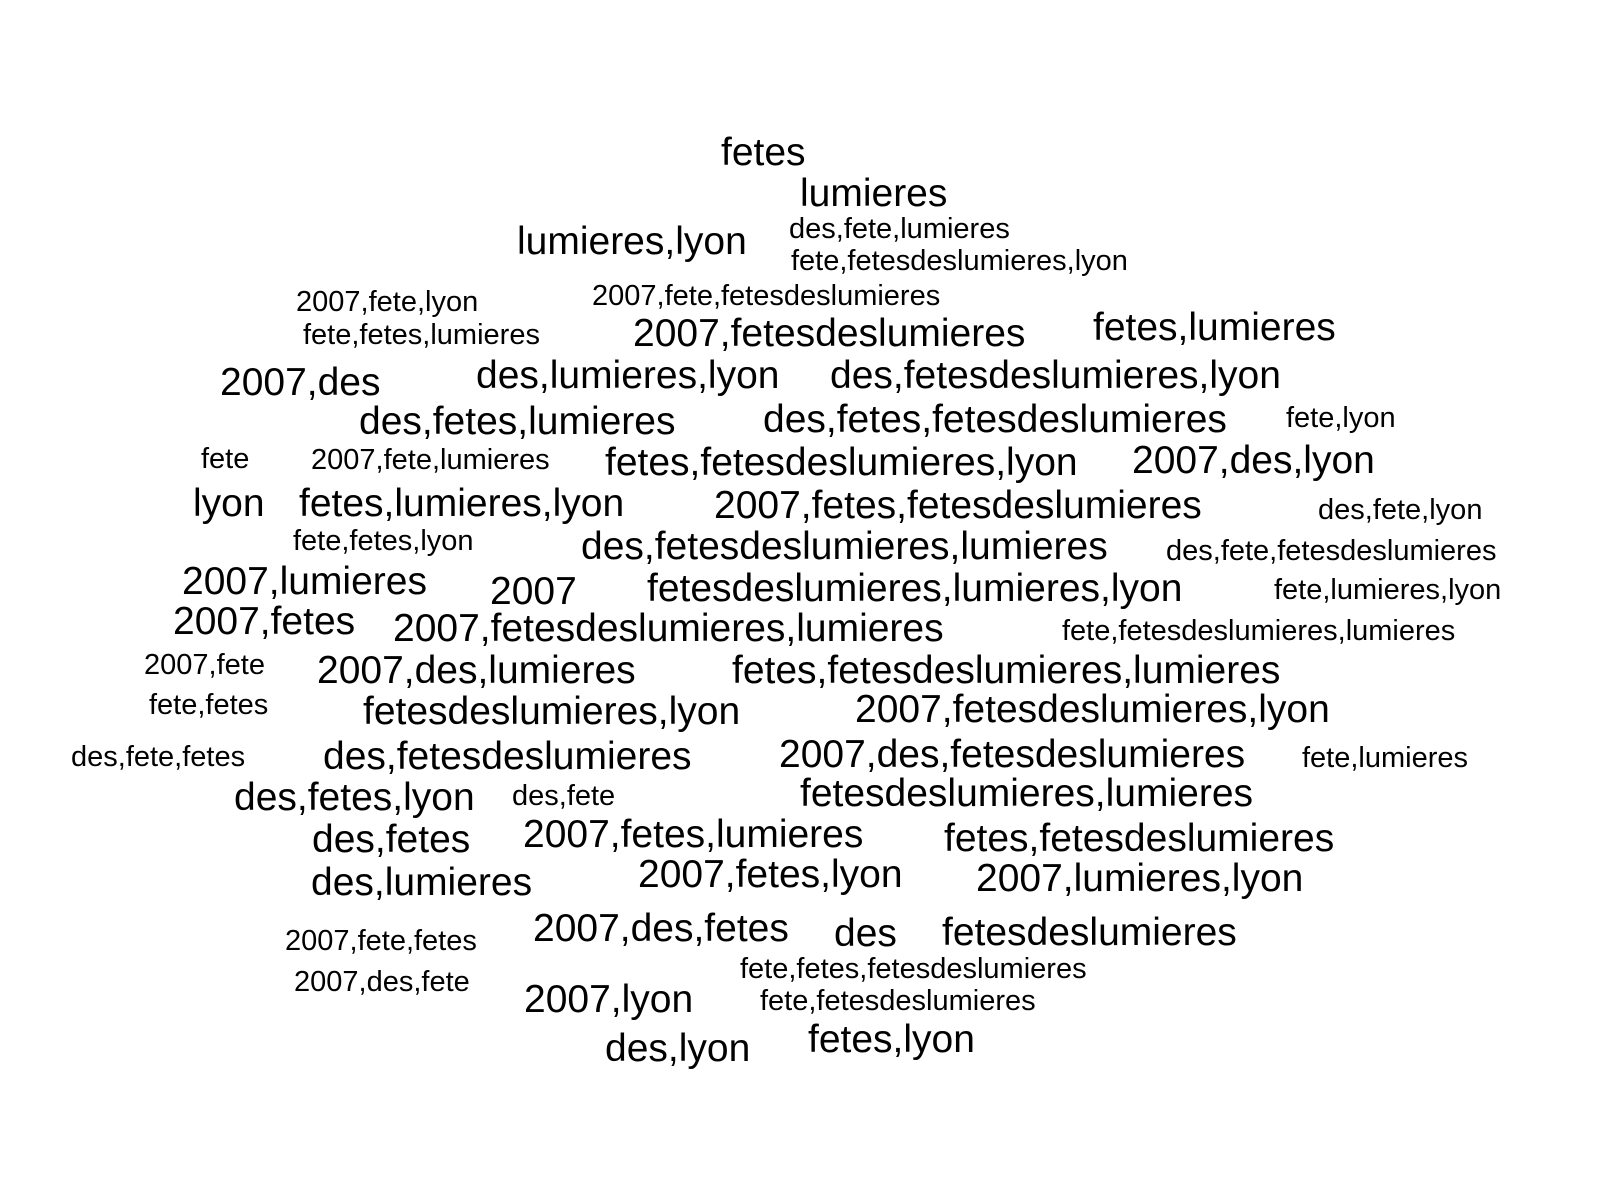 This screenshot has height=1200, width=1600. Describe the element at coordinates (915, 588) in the screenshot. I see `word-fetesdeslumieres-lumieres-lyon: fetesdeslumieres,lumieres,lyon` at that location.